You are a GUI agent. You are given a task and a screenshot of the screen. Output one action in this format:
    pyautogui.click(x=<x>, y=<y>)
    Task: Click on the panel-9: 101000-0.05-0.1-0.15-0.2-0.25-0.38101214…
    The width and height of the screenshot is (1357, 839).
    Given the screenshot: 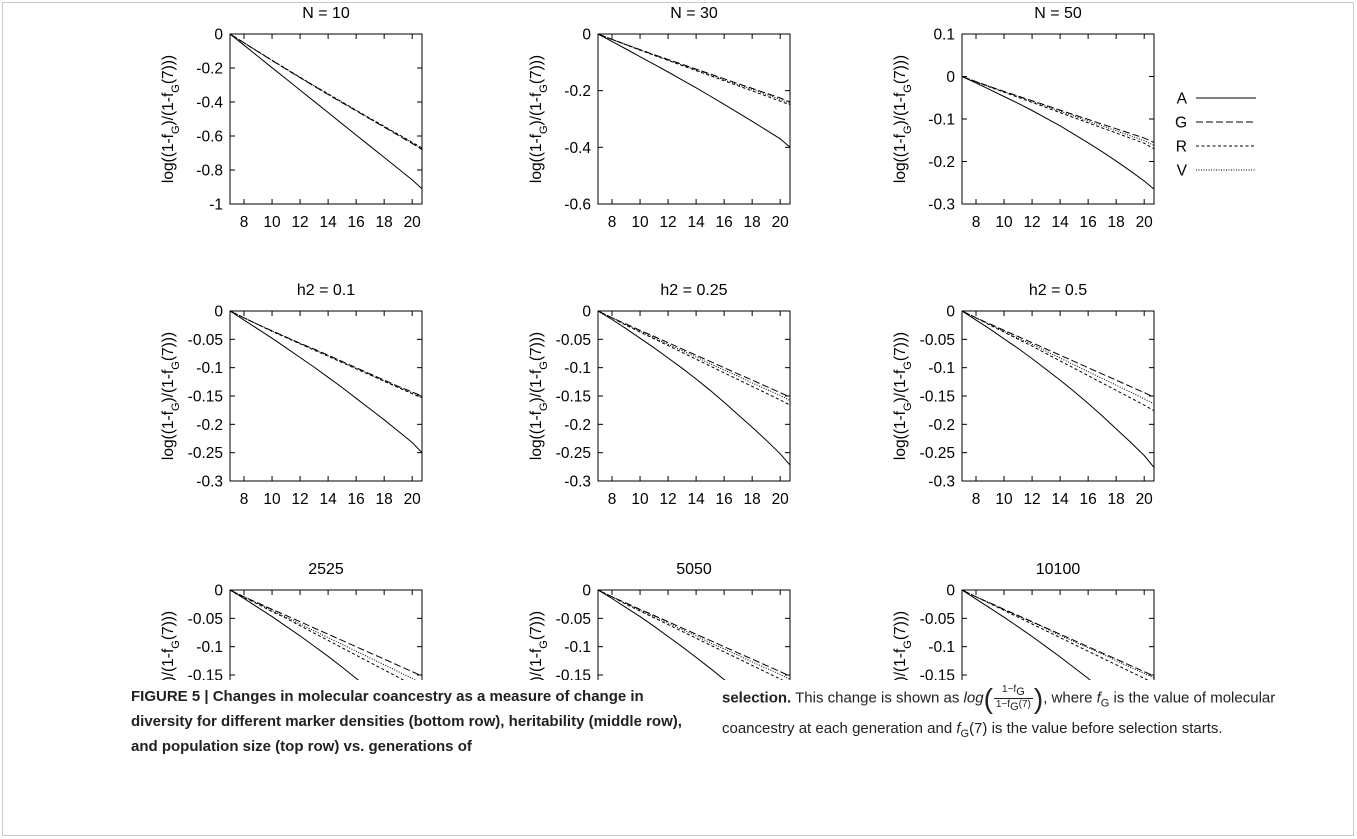 What is the action you would take?
    pyautogui.click(x=1023, y=620)
    